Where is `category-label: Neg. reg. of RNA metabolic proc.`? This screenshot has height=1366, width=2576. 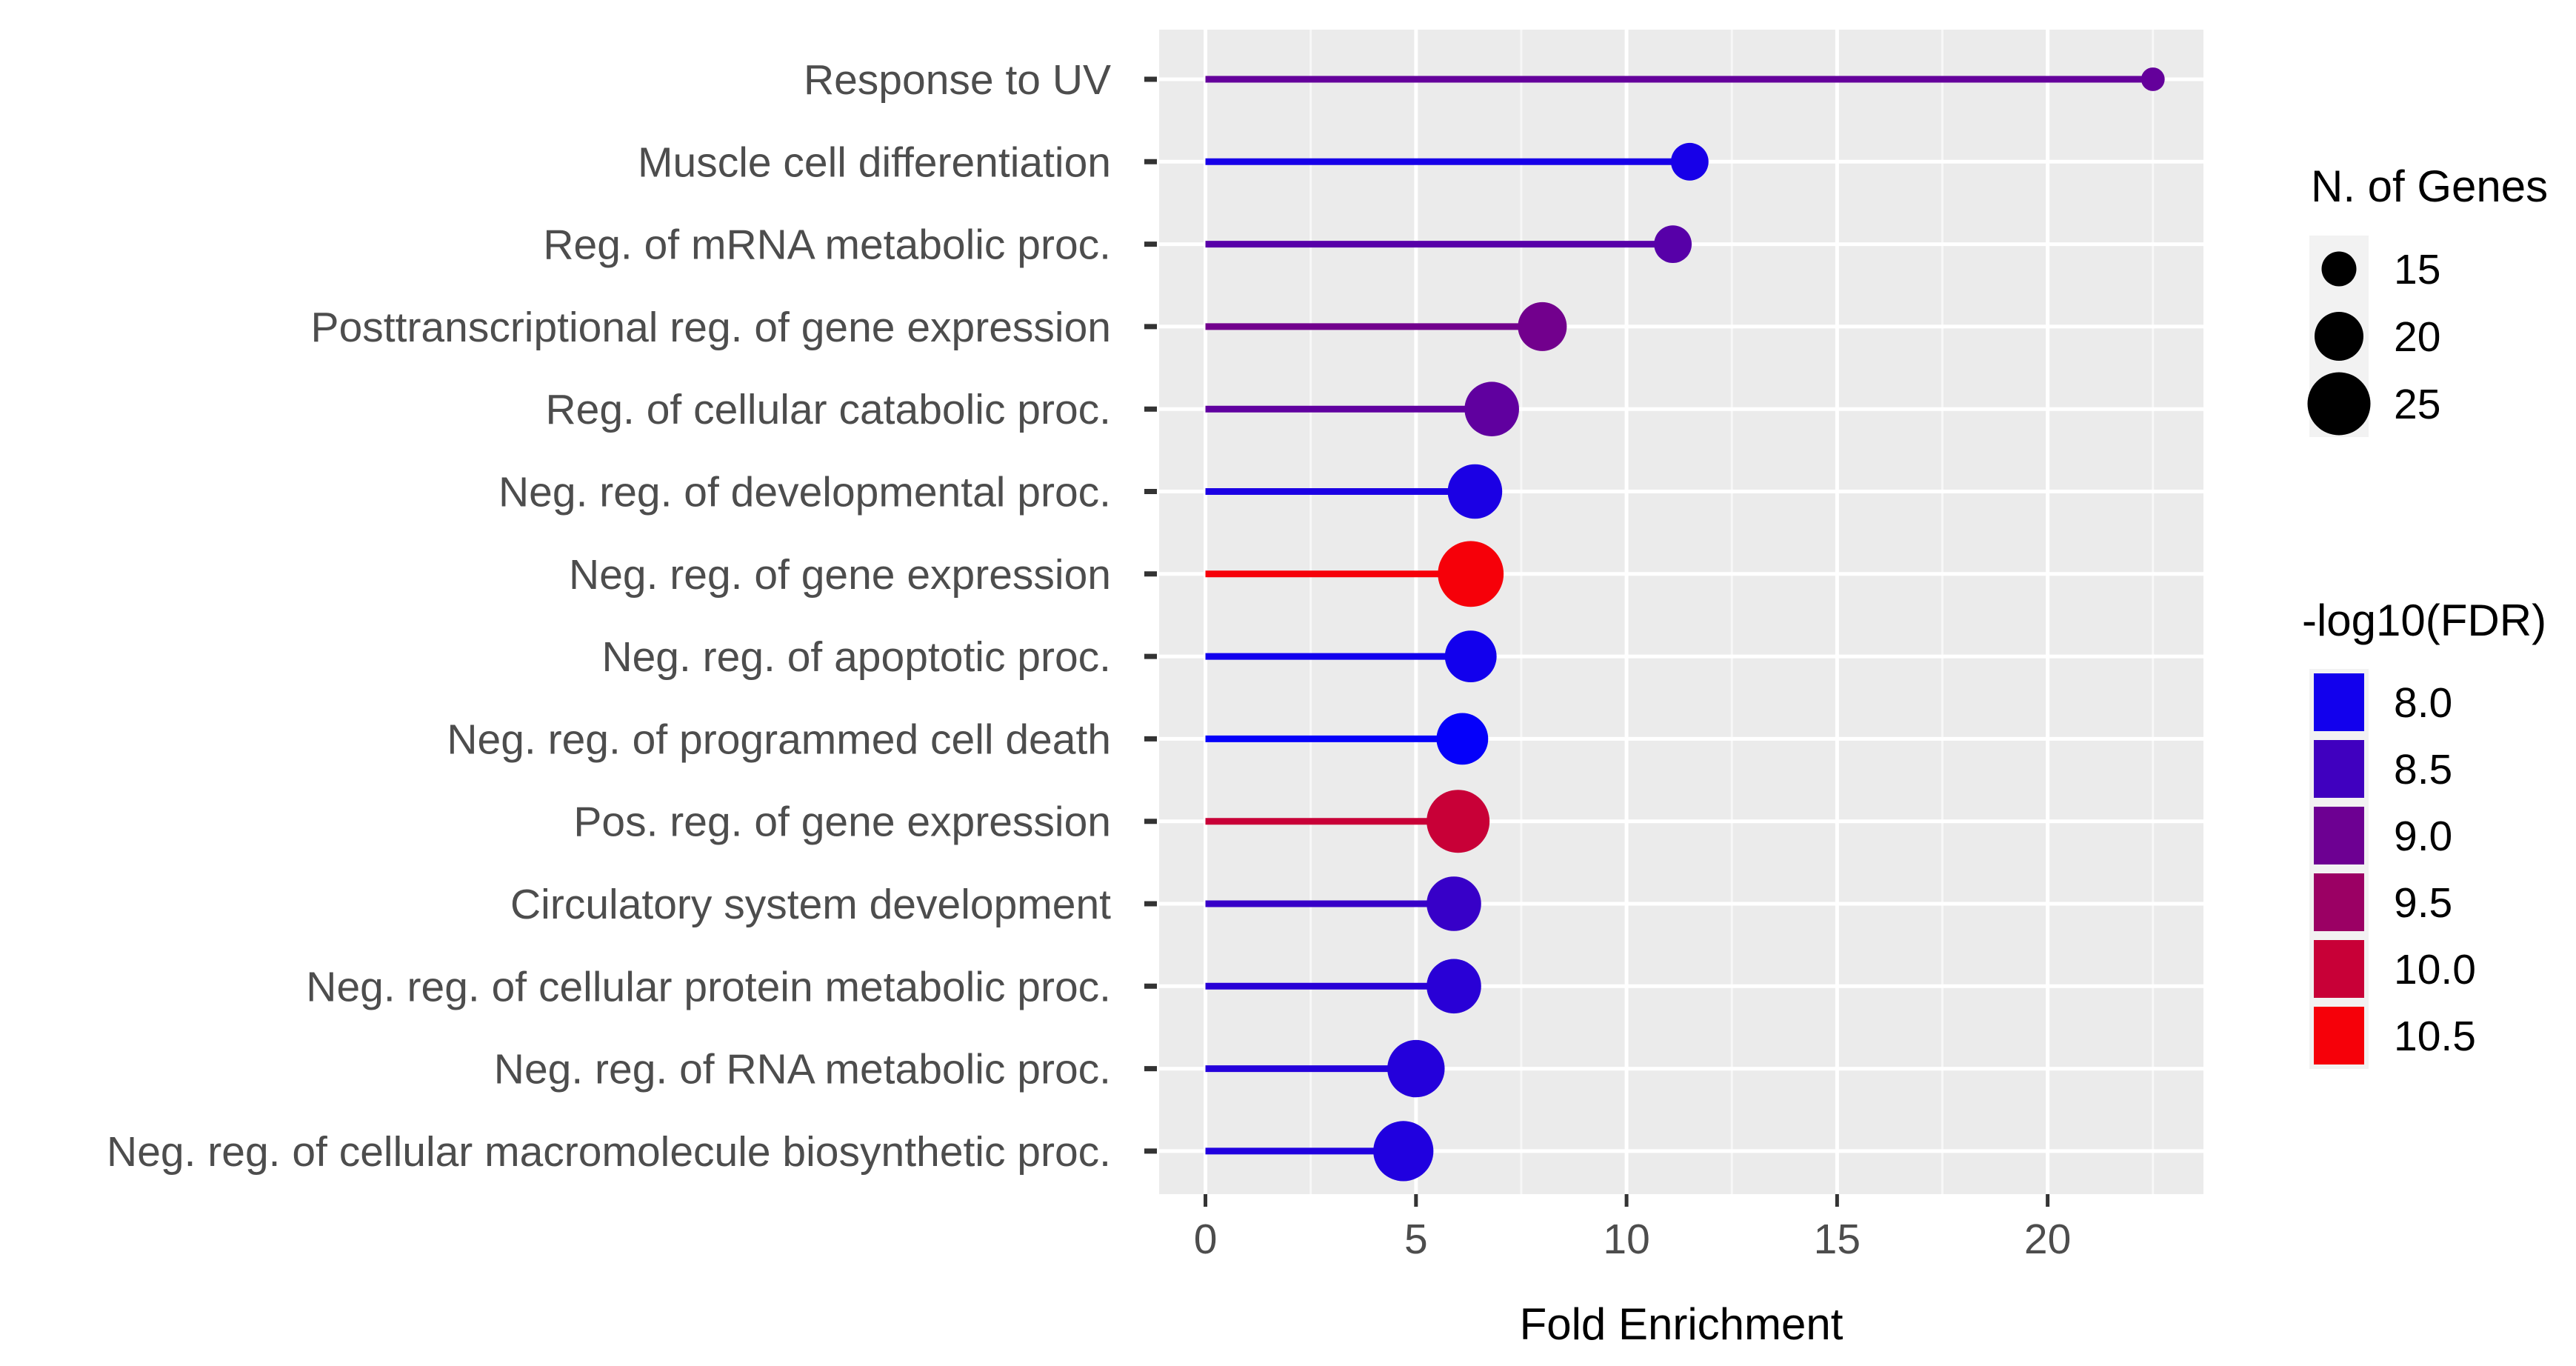
category-label: Neg. reg. of RNA metabolic proc. is located at coordinates (802, 1070).